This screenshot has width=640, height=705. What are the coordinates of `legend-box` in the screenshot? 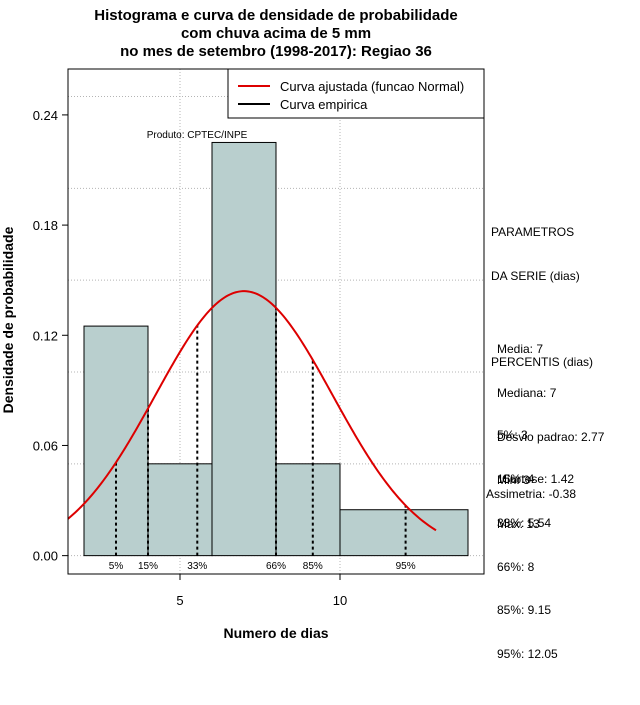 It's located at (356, 93).